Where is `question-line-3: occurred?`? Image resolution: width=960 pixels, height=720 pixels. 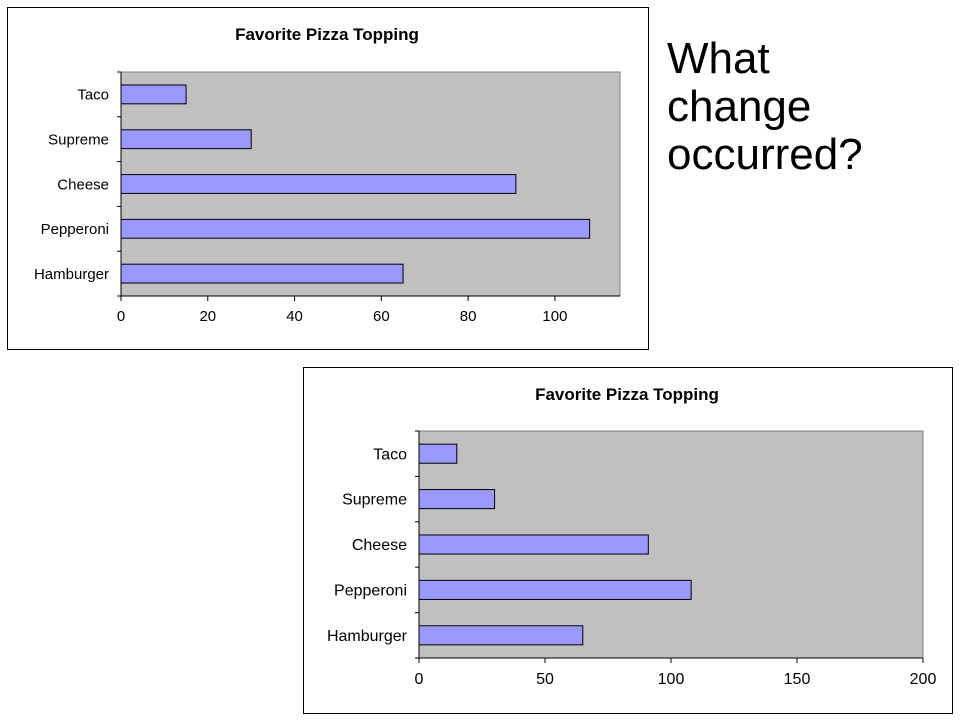 question-line-3: occurred? is located at coordinates (765, 154).